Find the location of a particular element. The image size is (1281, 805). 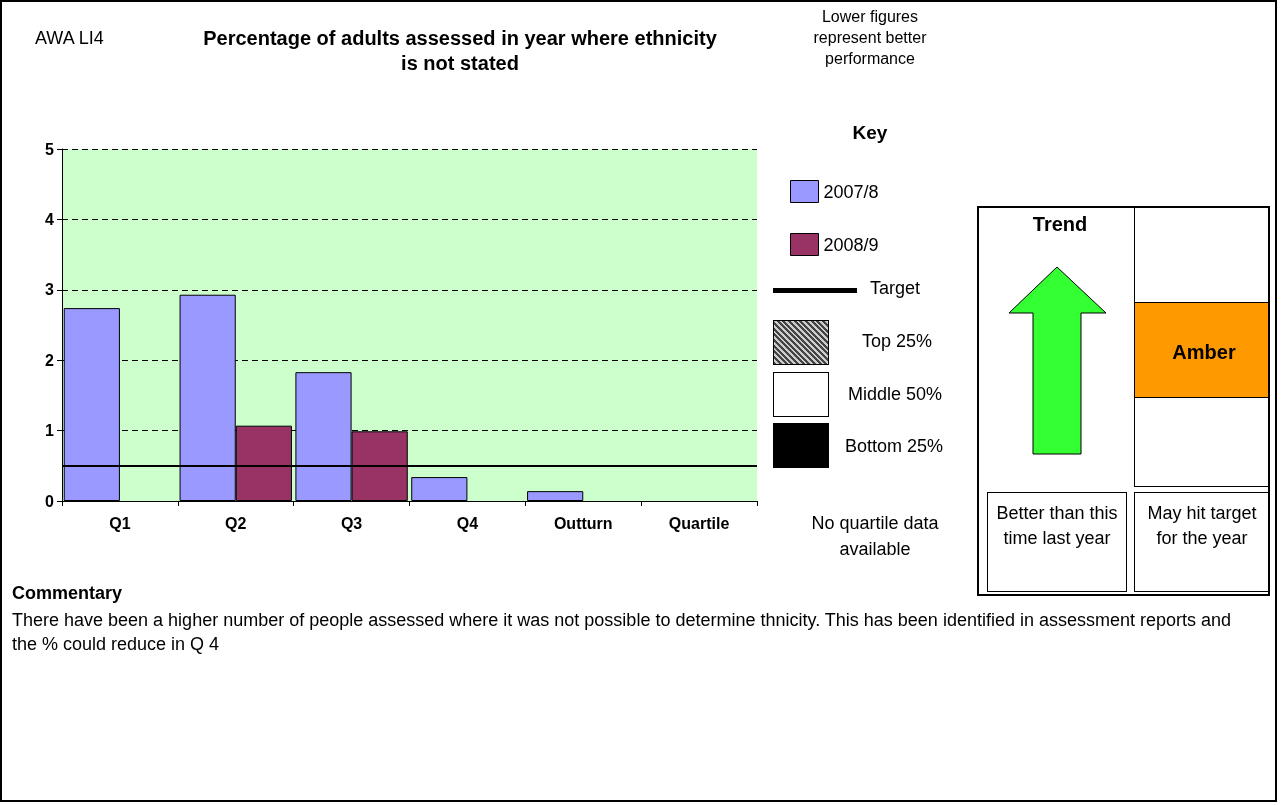

legend-title: Key is located at coordinates (870, 133).